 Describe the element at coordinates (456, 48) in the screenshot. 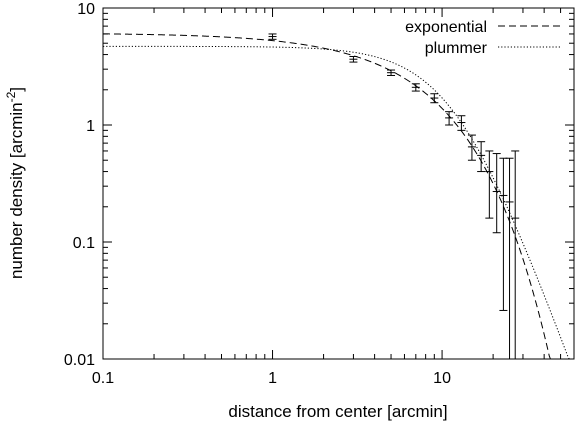

I see `legend-label-plummer: plummer` at that location.